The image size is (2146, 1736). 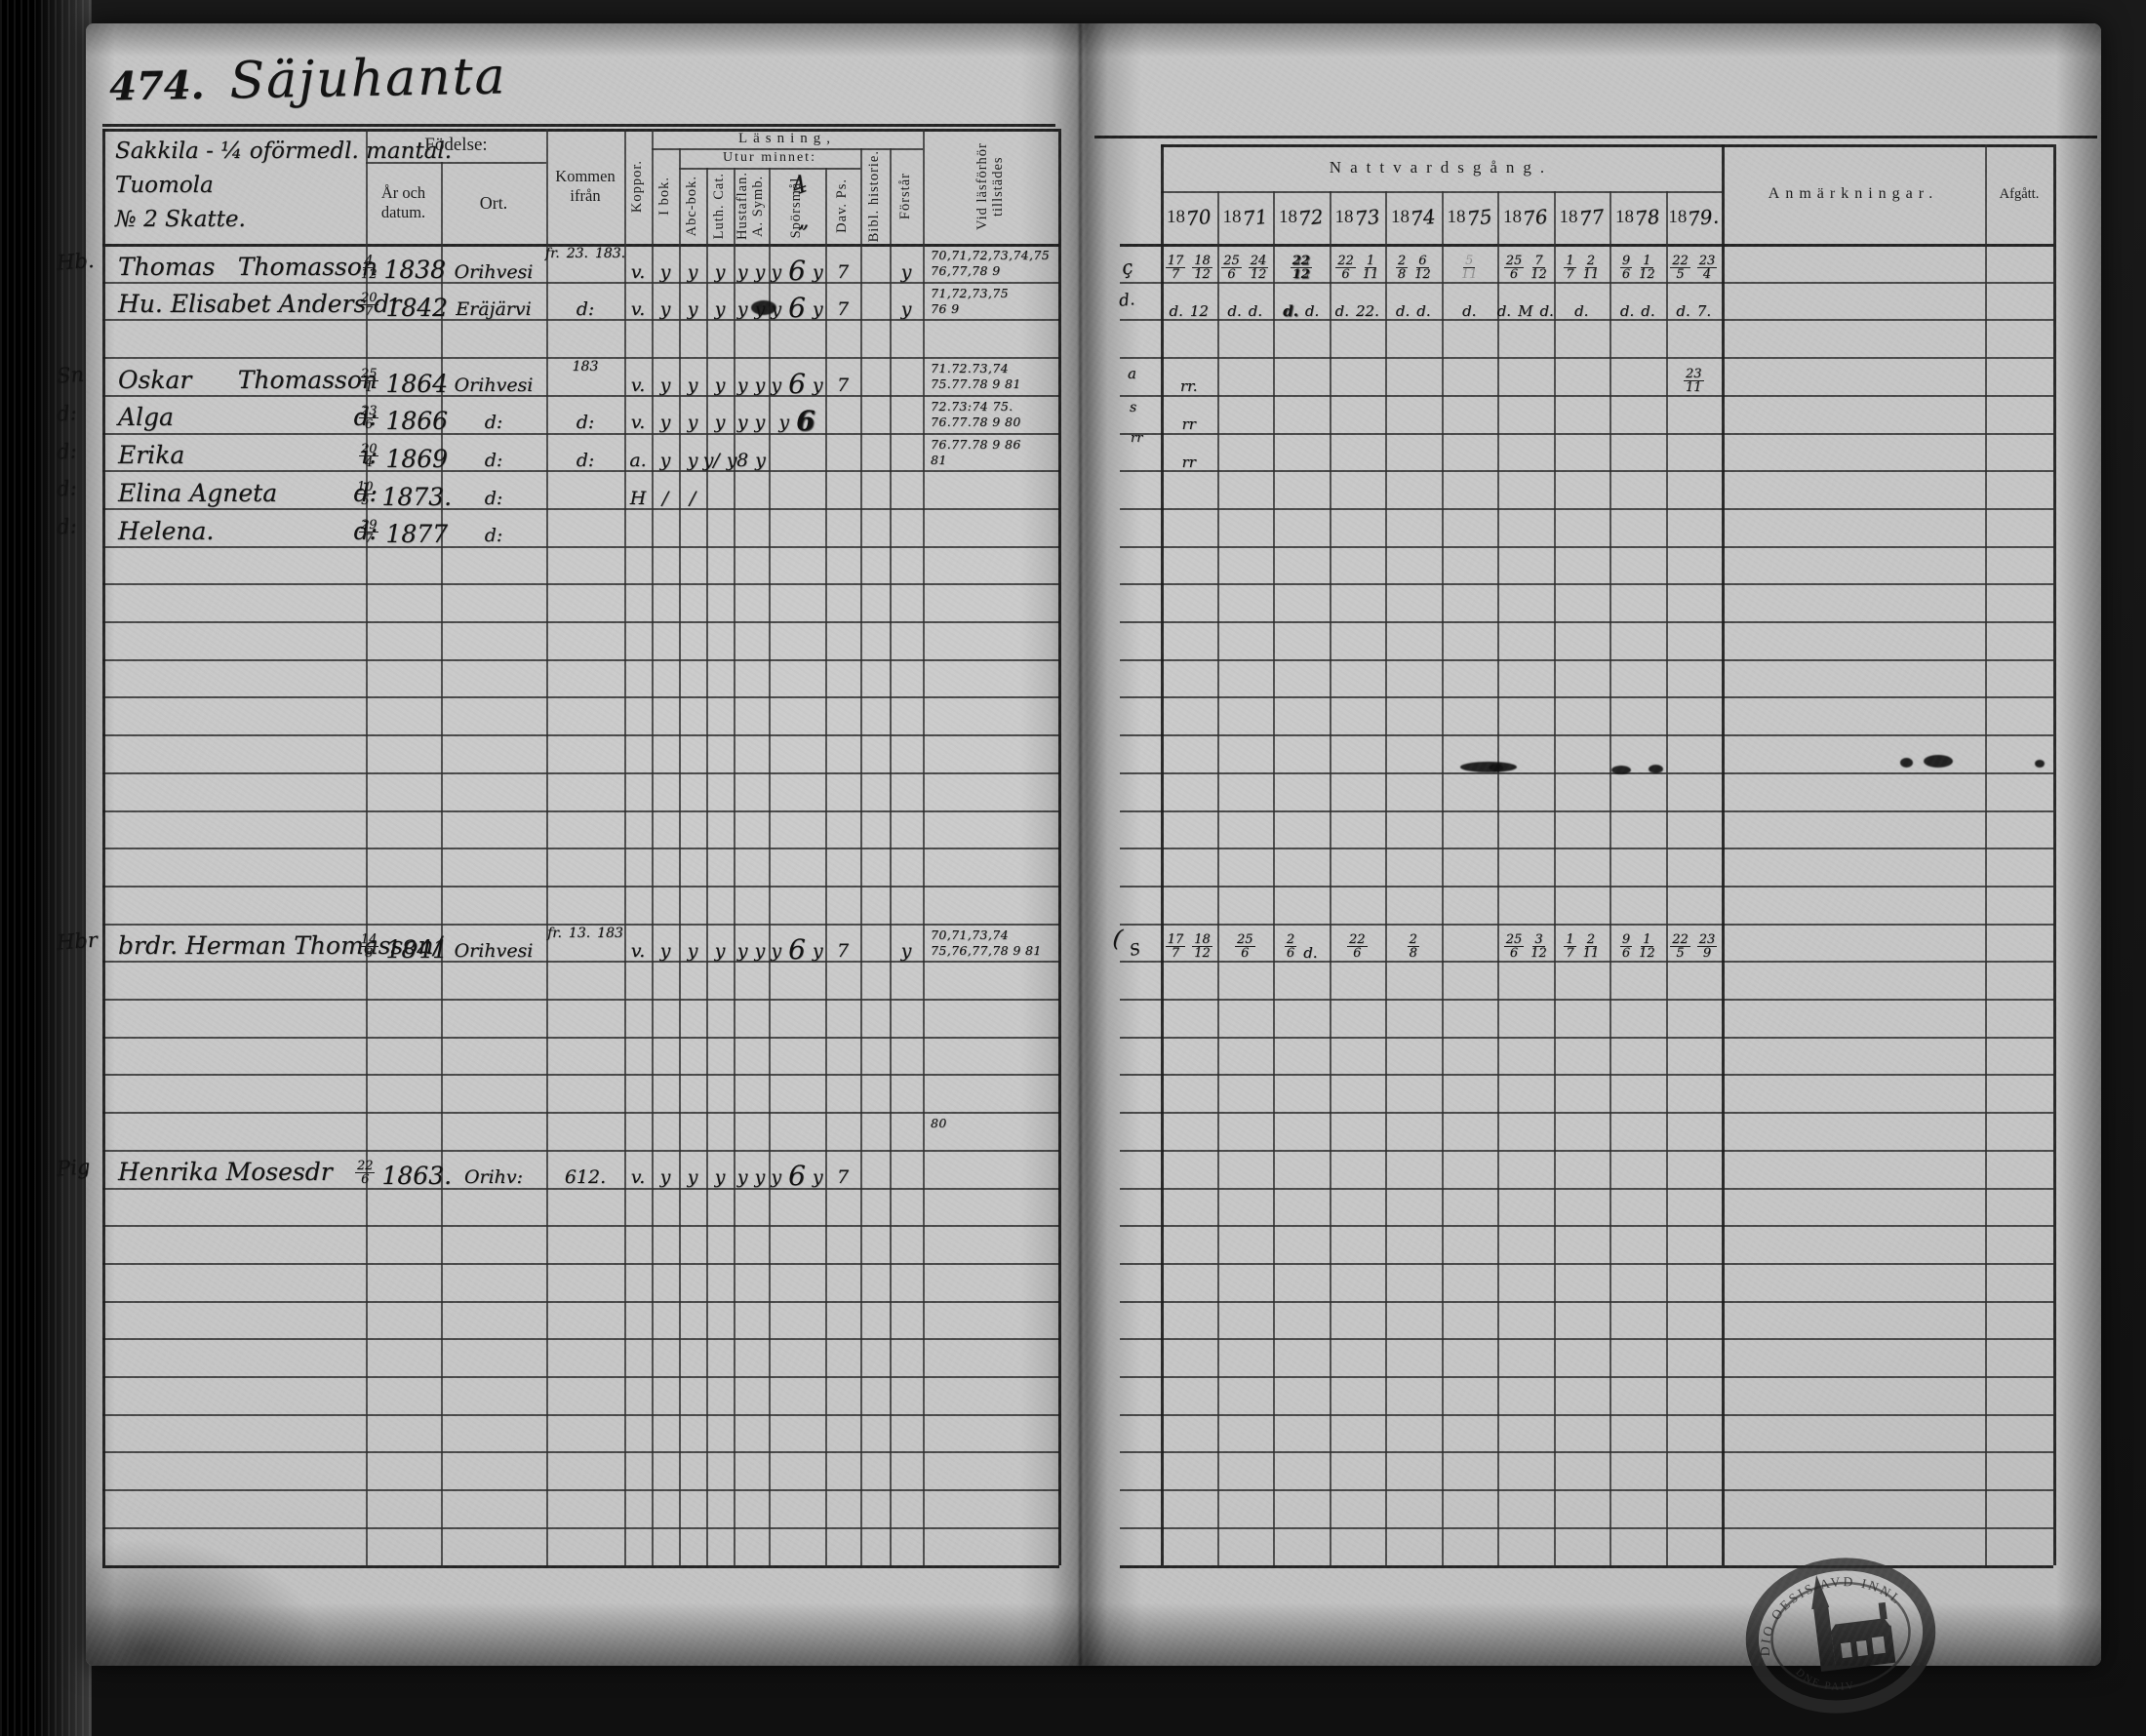 I want to click on name-cell: Elina Agneta d:, so click(x=246, y=490).